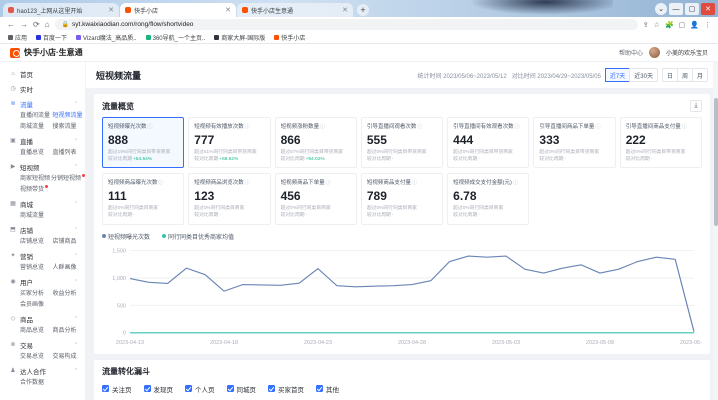 This screenshot has height=400, width=718. I want to click on bookmark-item: Vizard魔法_高品质.., so click(106, 37).